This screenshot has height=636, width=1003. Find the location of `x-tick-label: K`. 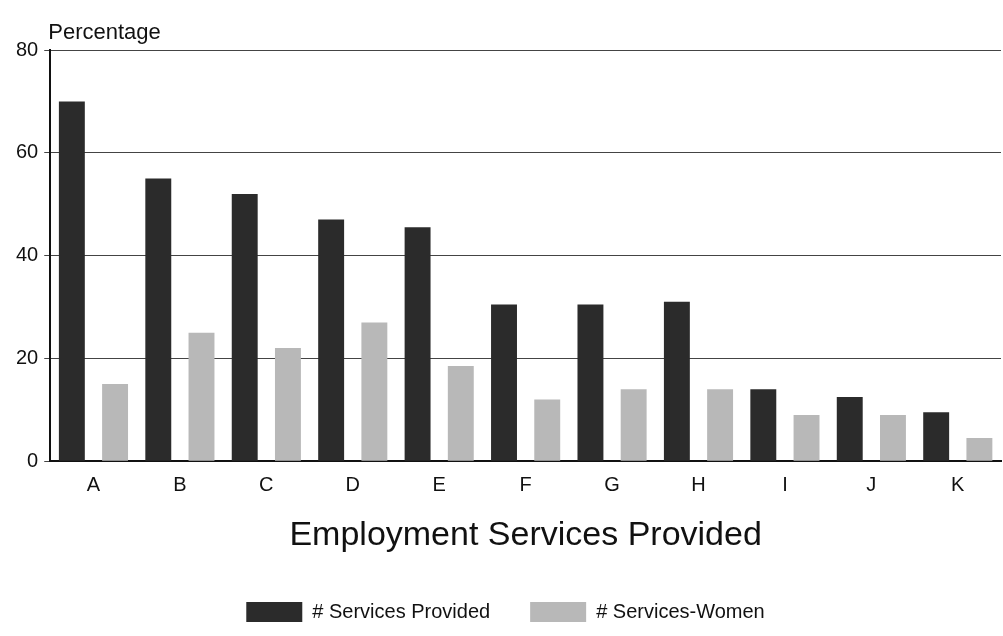

x-tick-label: K is located at coordinates (958, 483).